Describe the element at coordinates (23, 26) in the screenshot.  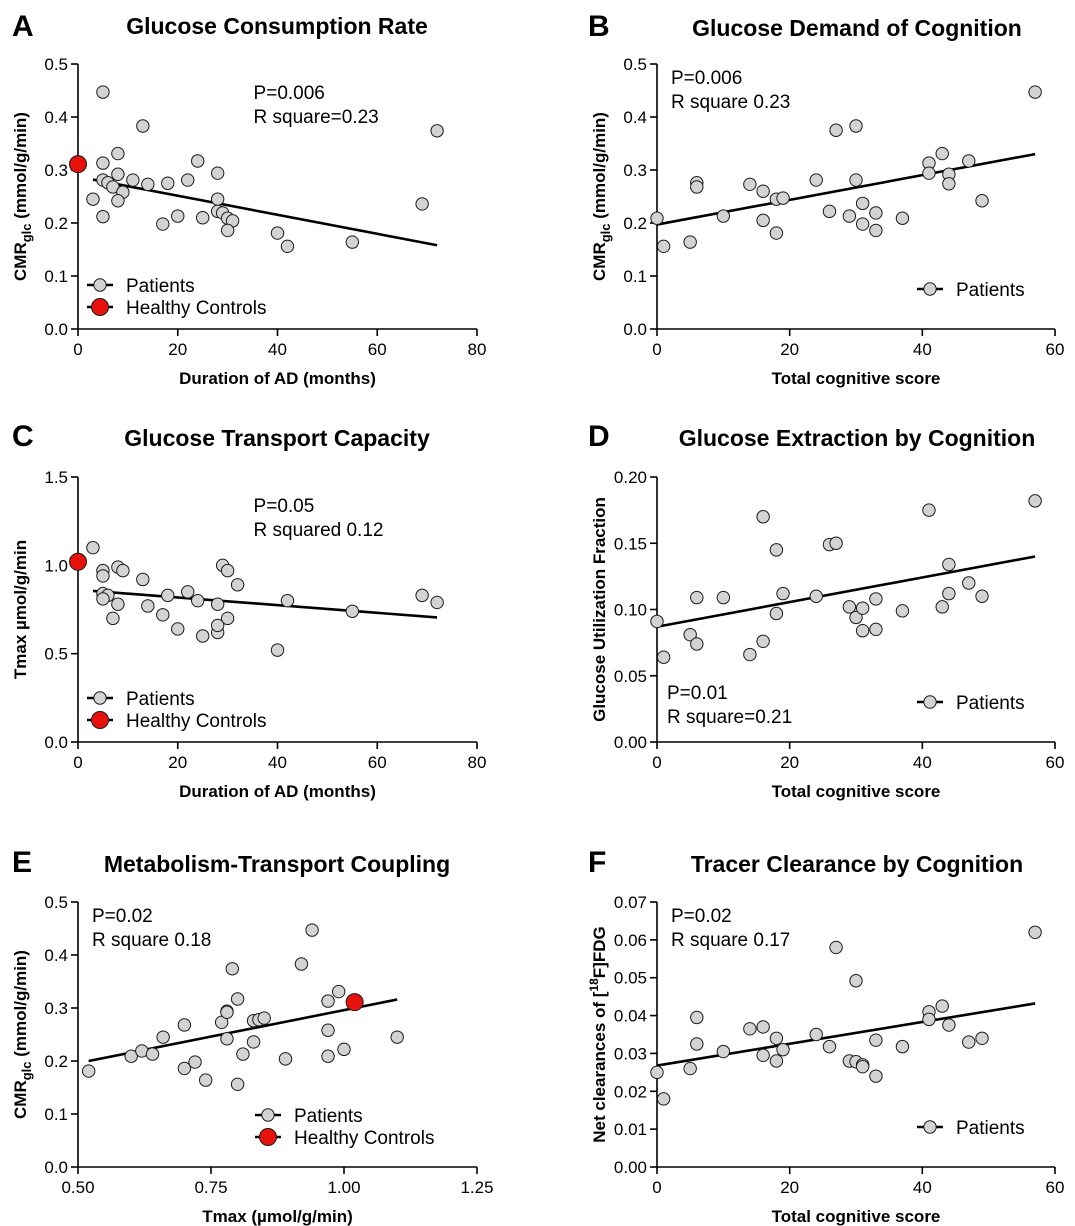
I see `panel-letter: A` at that location.